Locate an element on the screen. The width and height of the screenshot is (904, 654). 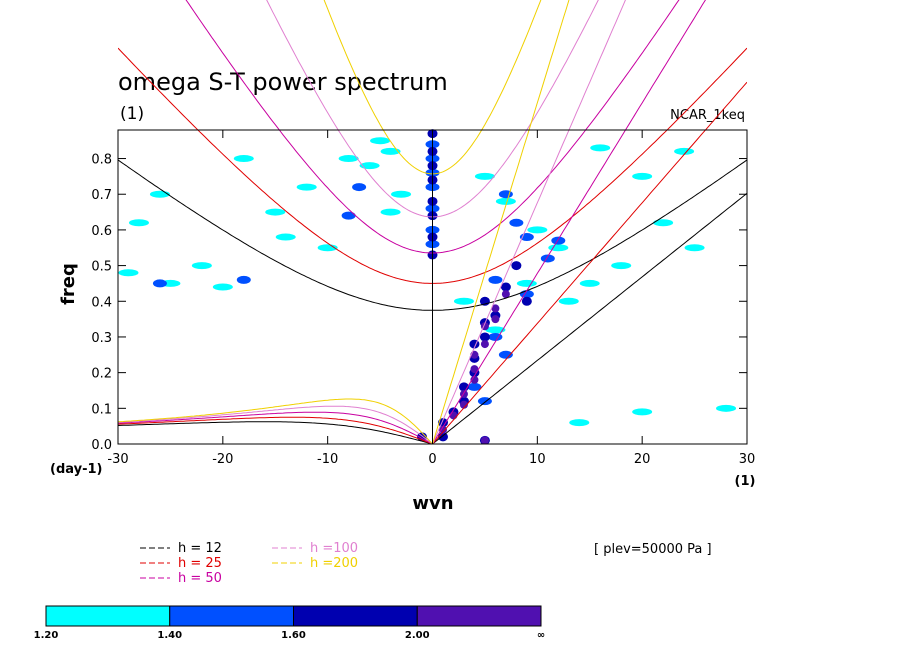
legend-label: h = 12 is located at coordinates (200, 548).